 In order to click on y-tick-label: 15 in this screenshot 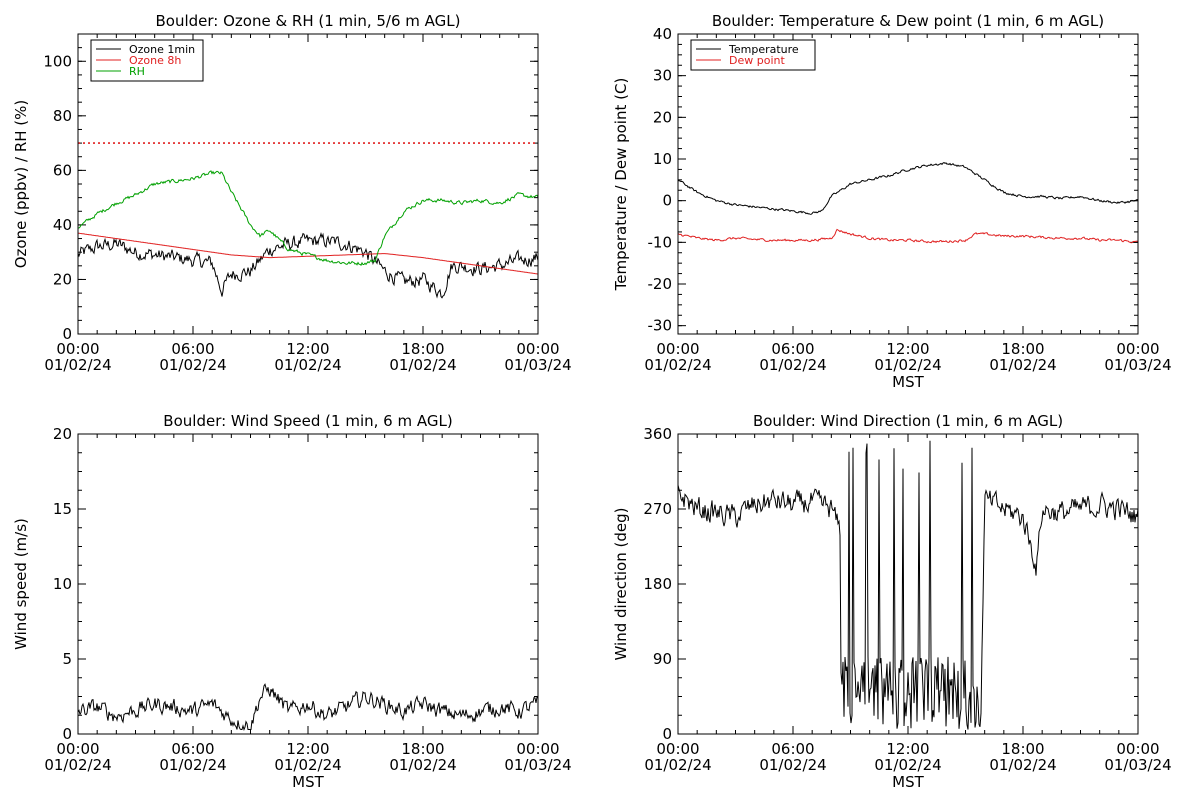, I will do `click(62, 509)`.